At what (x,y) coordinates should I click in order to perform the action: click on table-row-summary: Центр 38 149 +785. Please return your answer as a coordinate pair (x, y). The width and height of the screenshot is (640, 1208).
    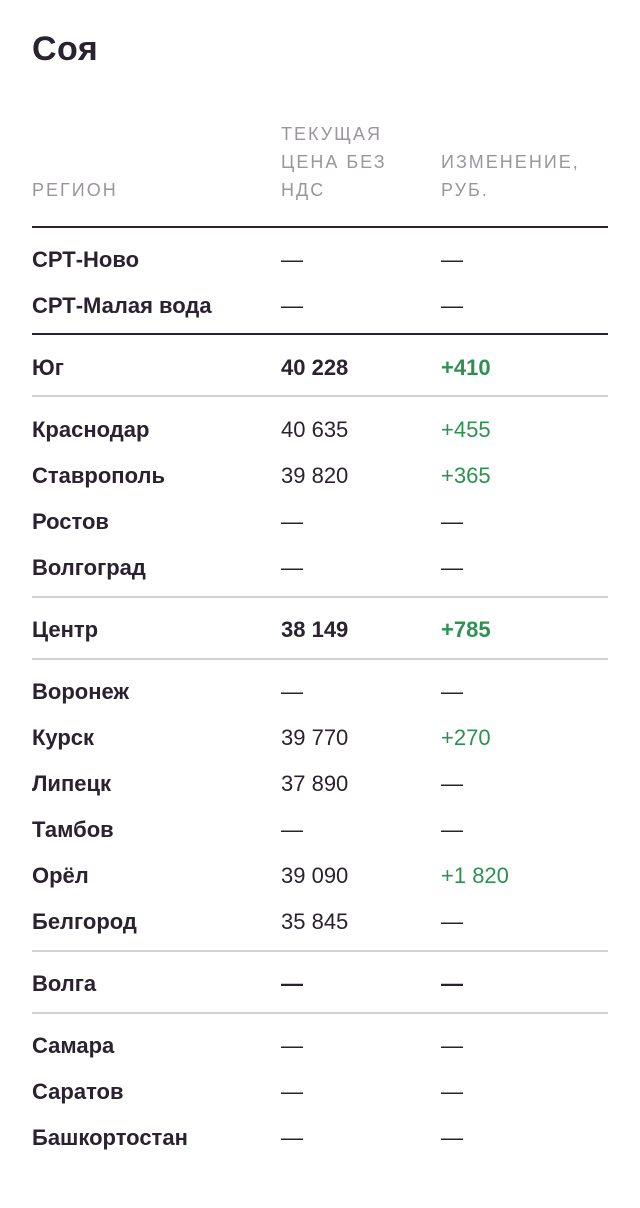
    Looking at the image, I should click on (320, 630).